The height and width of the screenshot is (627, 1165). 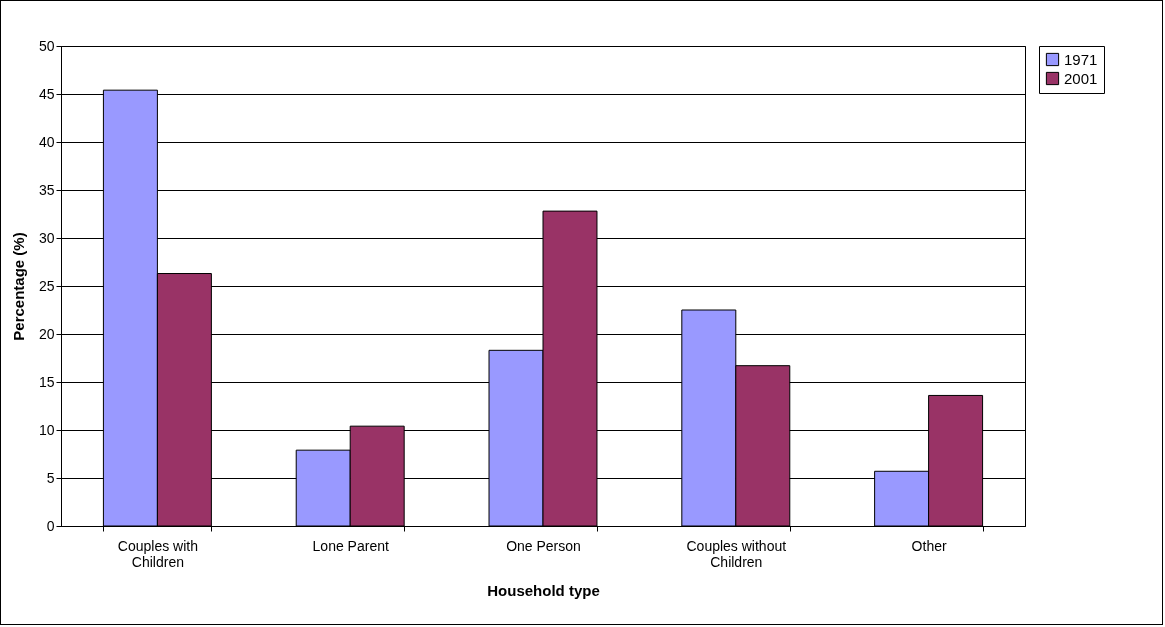 What do you see at coordinates (736, 553) in the screenshot?
I see `x-tick-label: Couples without Children` at bounding box center [736, 553].